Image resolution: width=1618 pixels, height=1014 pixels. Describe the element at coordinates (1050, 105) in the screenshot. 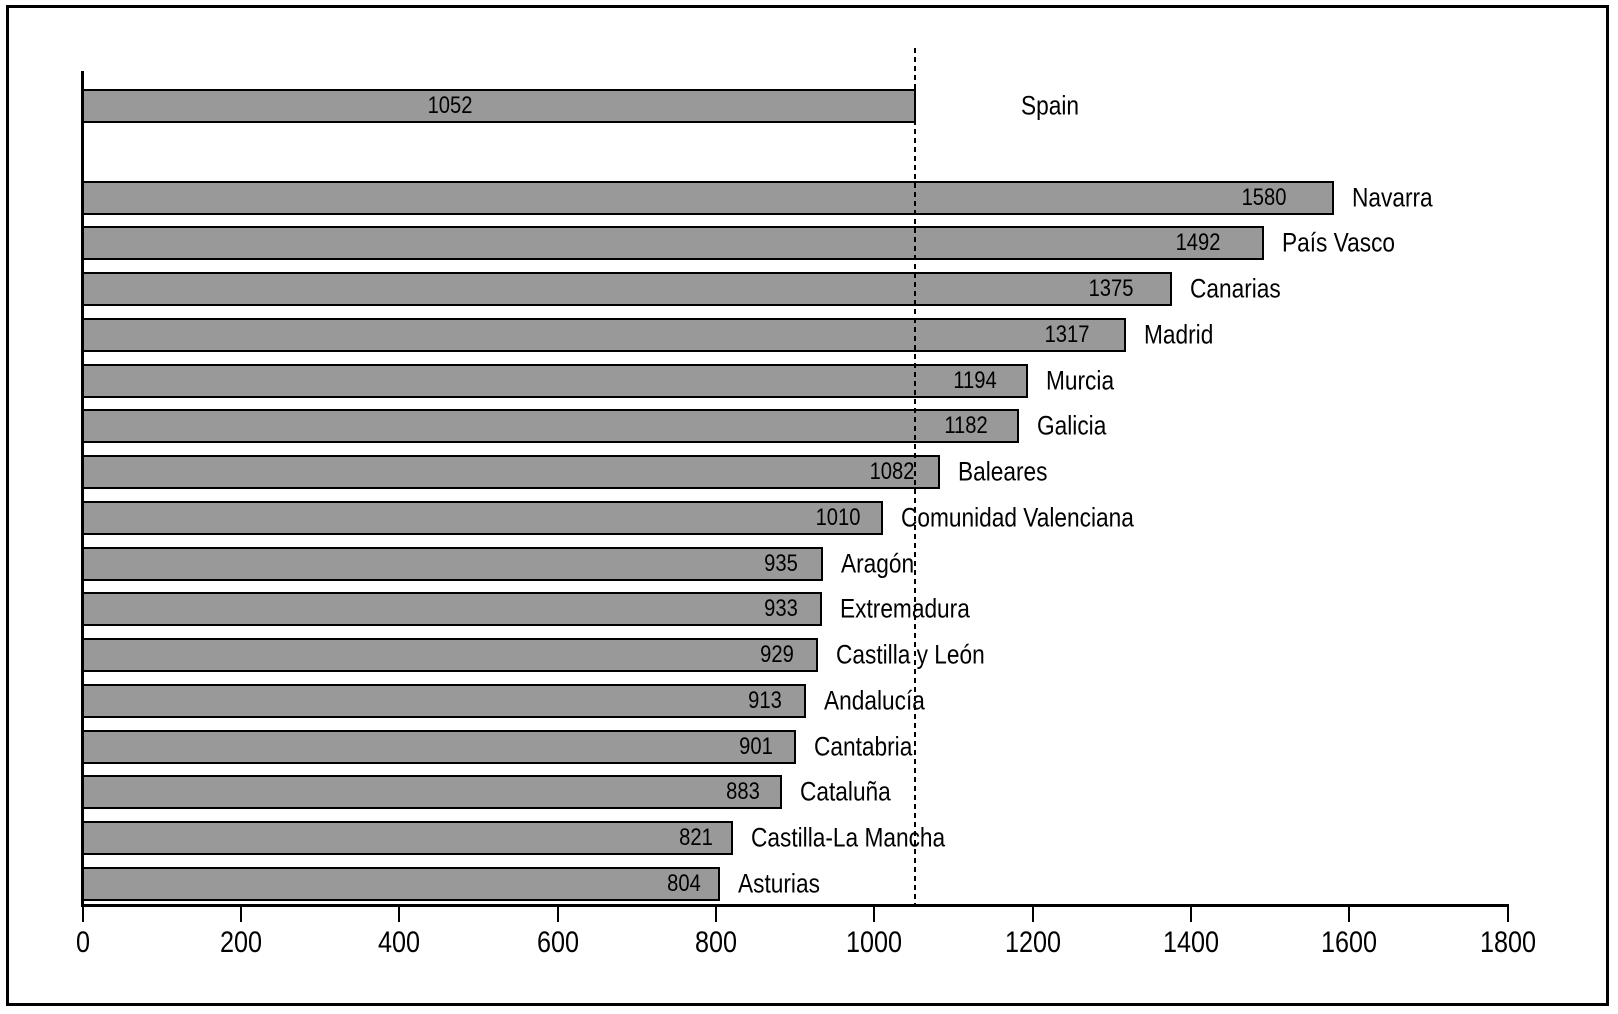

I see `category-label-spain: Spain` at that location.